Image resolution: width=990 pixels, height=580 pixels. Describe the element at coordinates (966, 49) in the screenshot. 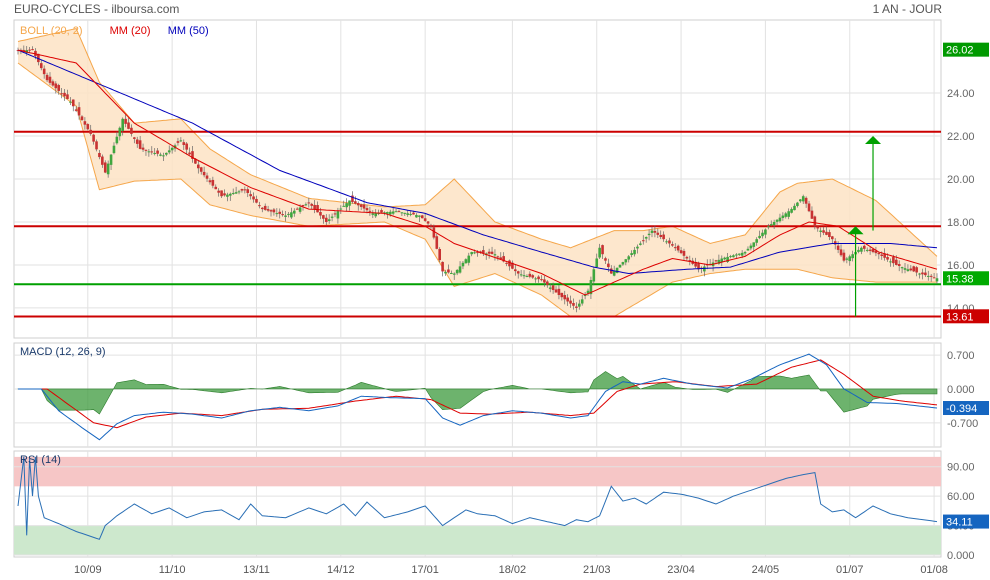

I see `price-value-box` at that location.